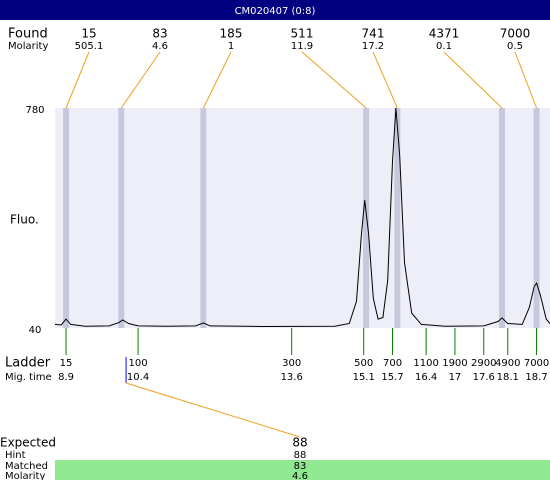 The width and height of the screenshot is (550, 480). What do you see at coordinates (28, 34) in the screenshot?
I see `found-label: Found` at bounding box center [28, 34].